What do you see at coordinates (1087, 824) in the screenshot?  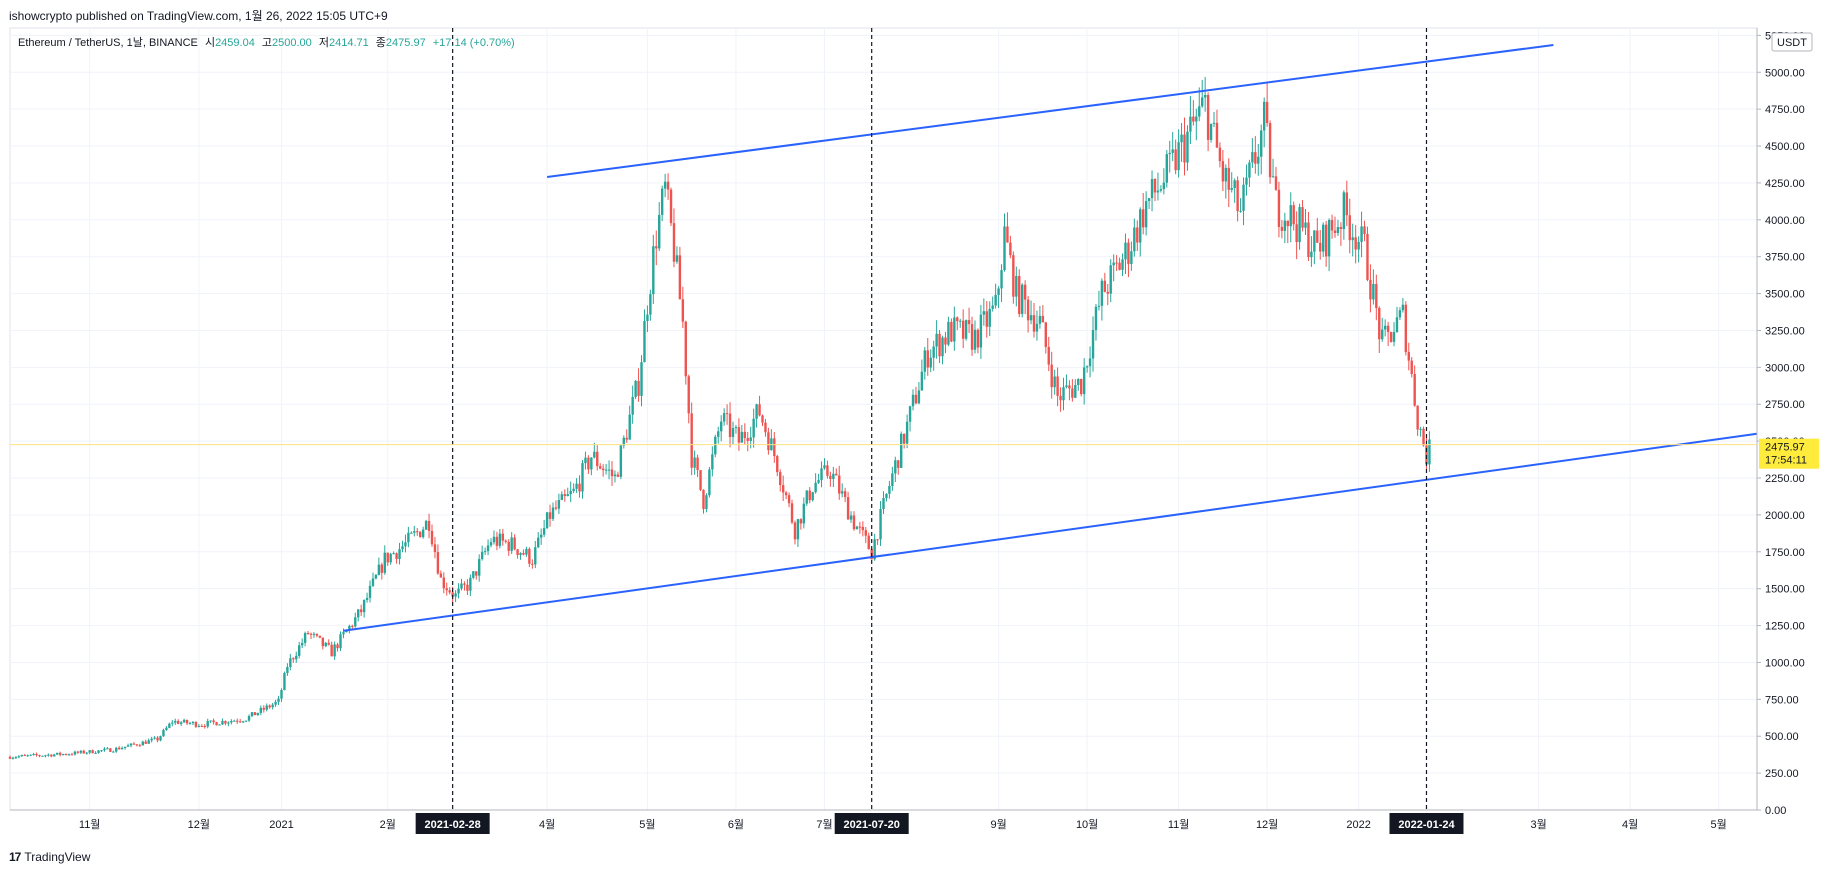 I see `x-tick-label: 10월` at bounding box center [1087, 824].